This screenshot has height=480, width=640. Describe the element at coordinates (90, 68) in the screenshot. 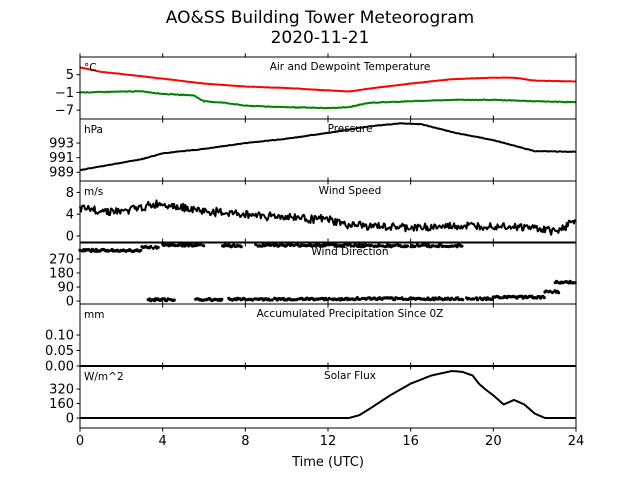

I see `panel-unit-label: °C` at that location.